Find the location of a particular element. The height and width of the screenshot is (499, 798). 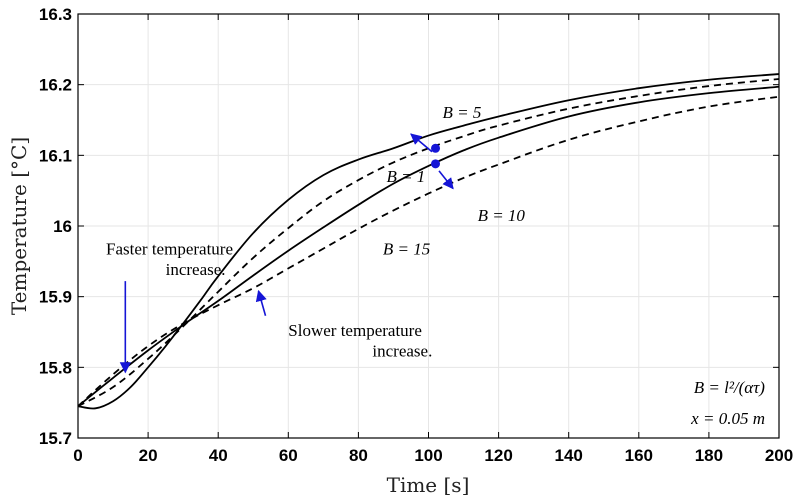

y-tick-label: 15.8 is located at coordinates (55, 367).